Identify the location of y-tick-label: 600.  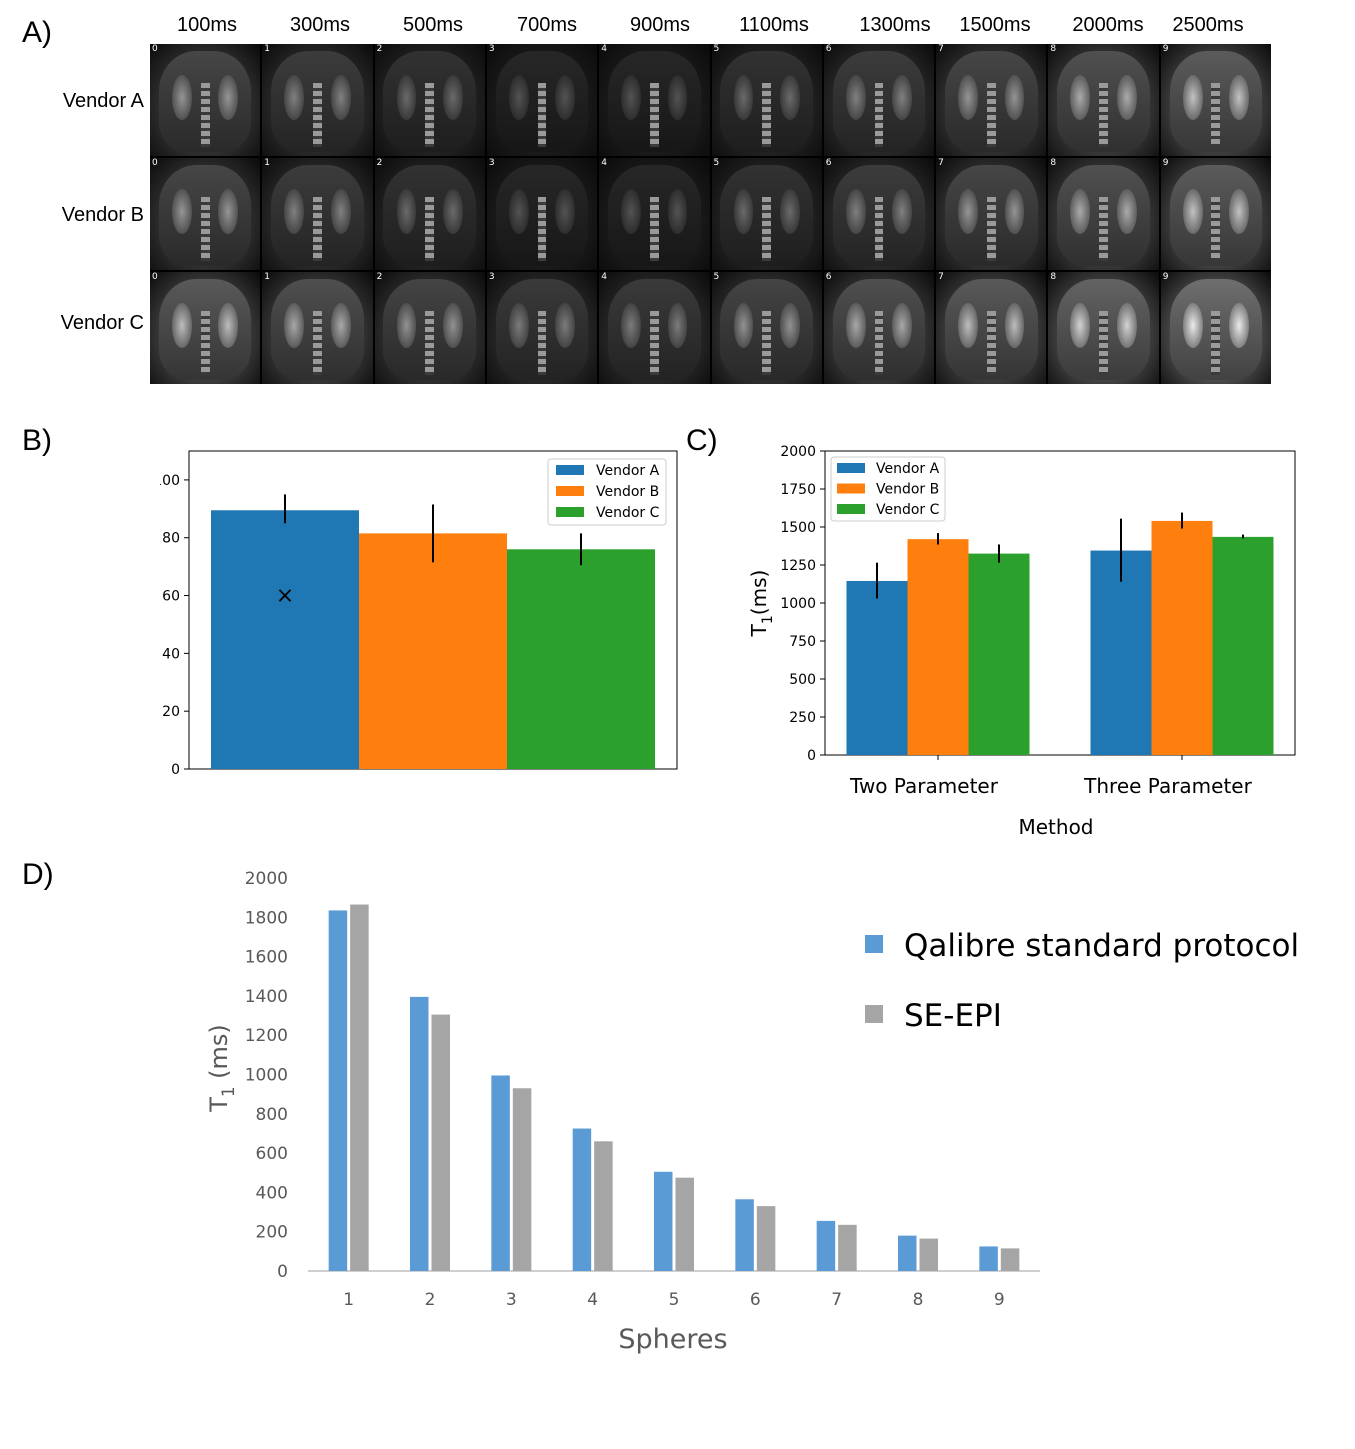
(272, 1154).